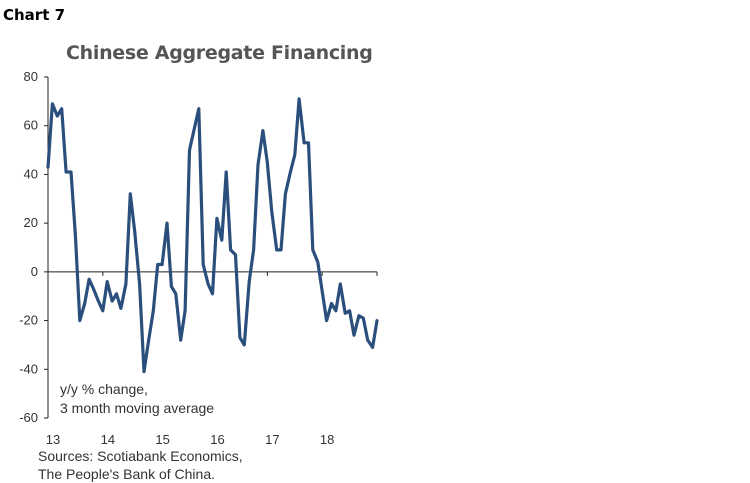 The height and width of the screenshot is (483, 750). What do you see at coordinates (34, 15) in the screenshot?
I see `chart-number-label: Chart 7` at bounding box center [34, 15].